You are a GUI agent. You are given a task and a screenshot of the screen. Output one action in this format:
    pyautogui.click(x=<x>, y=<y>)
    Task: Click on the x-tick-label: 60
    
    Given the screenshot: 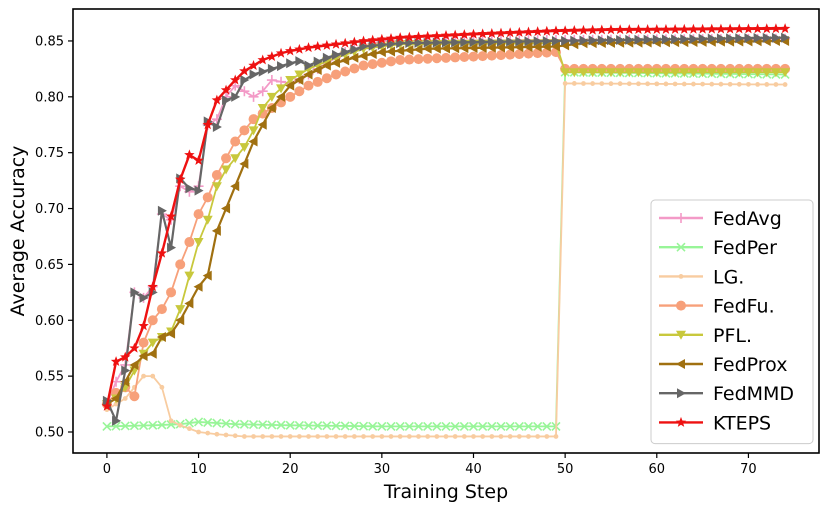 What is the action you would take?
    pyautogui.click(x=657, y=469)
    